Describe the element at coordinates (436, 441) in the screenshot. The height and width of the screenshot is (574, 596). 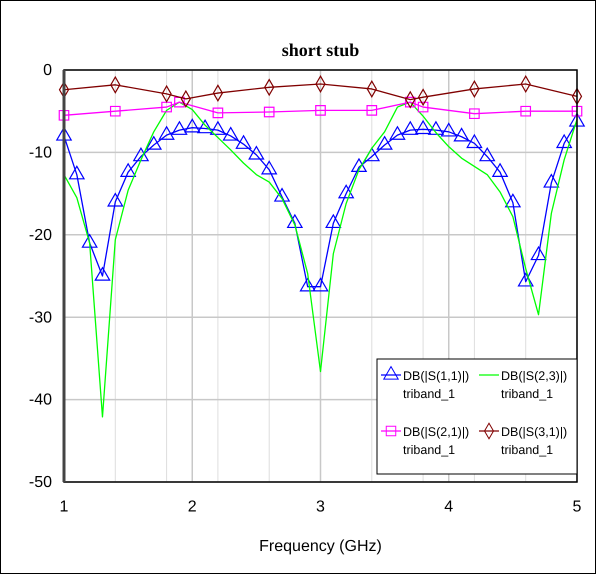
I see `legend-label: DB(|S(2,1)|) triband_1` at that location.